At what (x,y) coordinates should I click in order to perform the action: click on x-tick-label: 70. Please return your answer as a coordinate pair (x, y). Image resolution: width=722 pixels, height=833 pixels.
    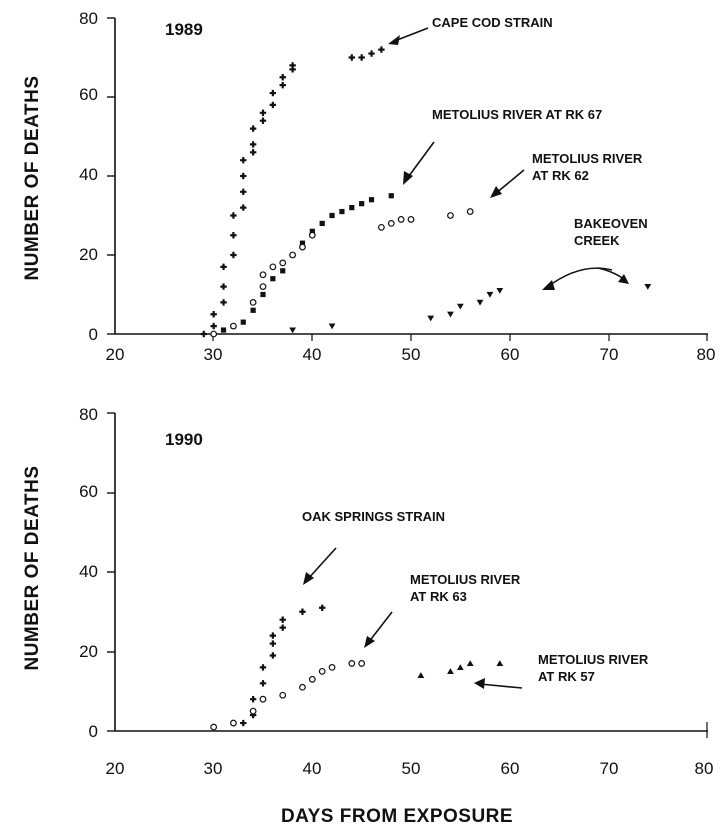
    Looking at the image, I should click on (609, 354).